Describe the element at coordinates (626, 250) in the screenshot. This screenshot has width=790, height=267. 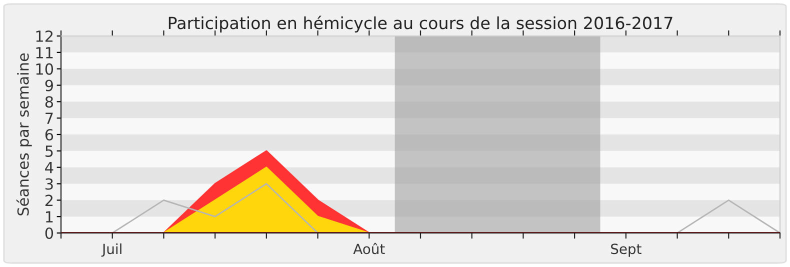
I see `x-tick-label: Sept` at that location.